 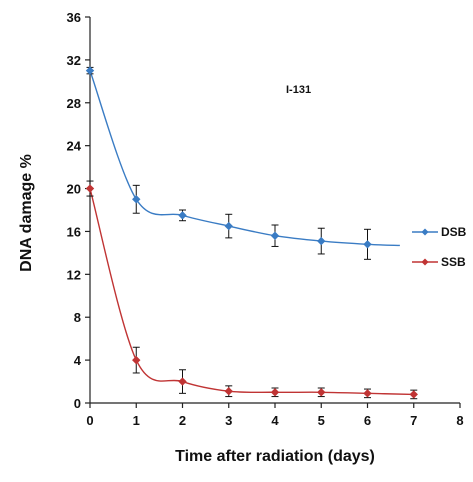 What do you see at coordinates (454, 232) in the screenshot?
I see `legend-label-dsb: DSB` at bounding box center [454, 232].